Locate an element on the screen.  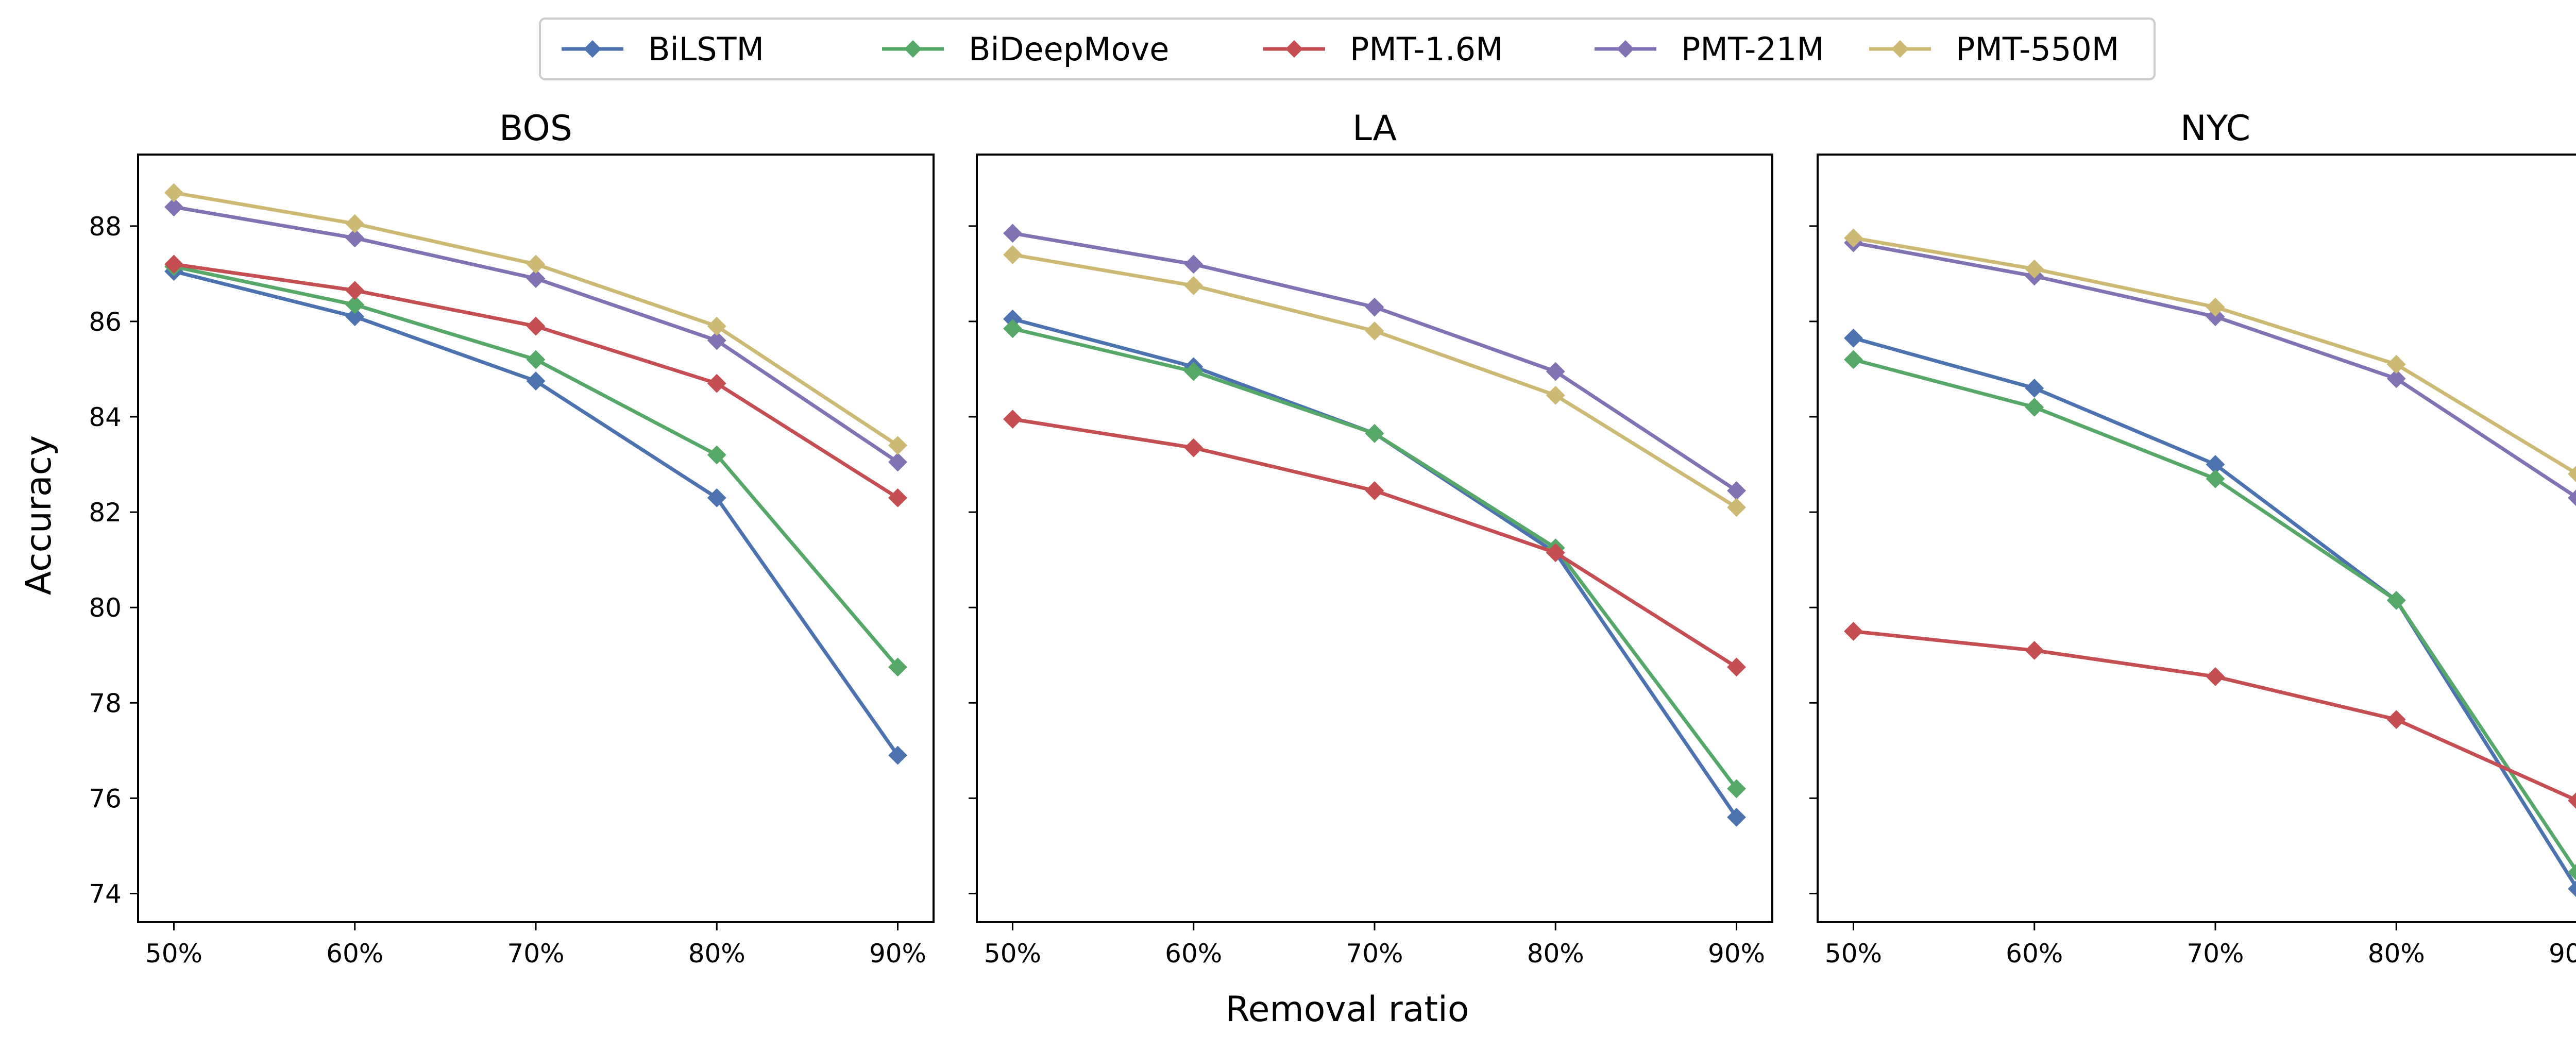
legend-label-bilstm: BiLSTM is located at coordinates (706, 49).